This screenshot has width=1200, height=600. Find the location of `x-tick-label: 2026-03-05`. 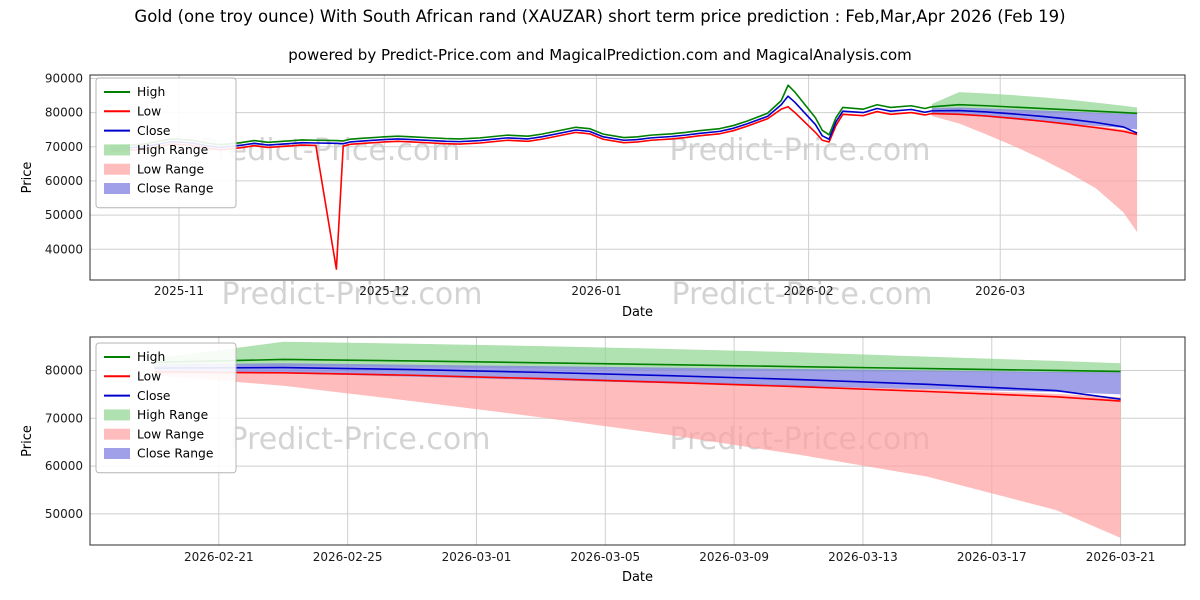

x-tick-label: 2026-03-05 is located at coordinates (605, 557).